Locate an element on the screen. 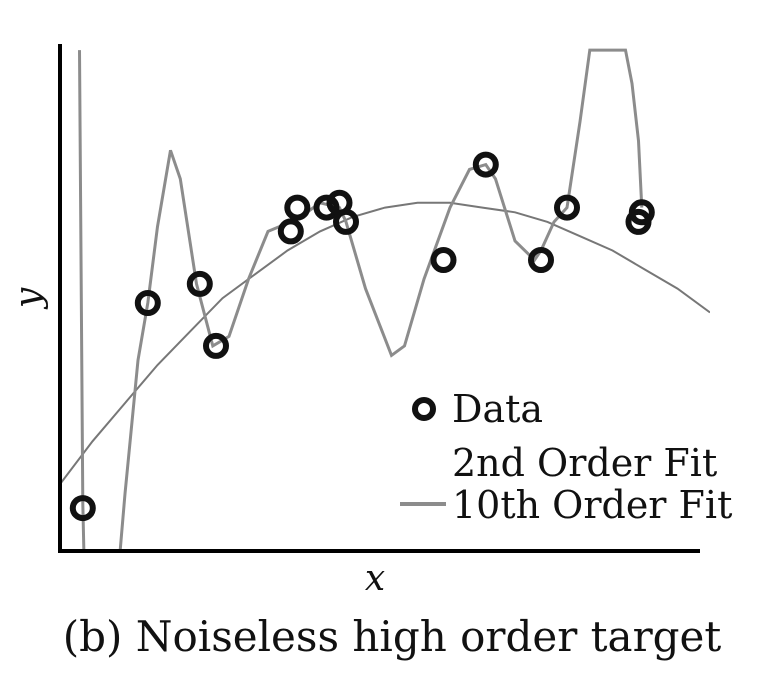  legend-fit2-label: 2nd Order Fit is located at coordinates (584, 463).